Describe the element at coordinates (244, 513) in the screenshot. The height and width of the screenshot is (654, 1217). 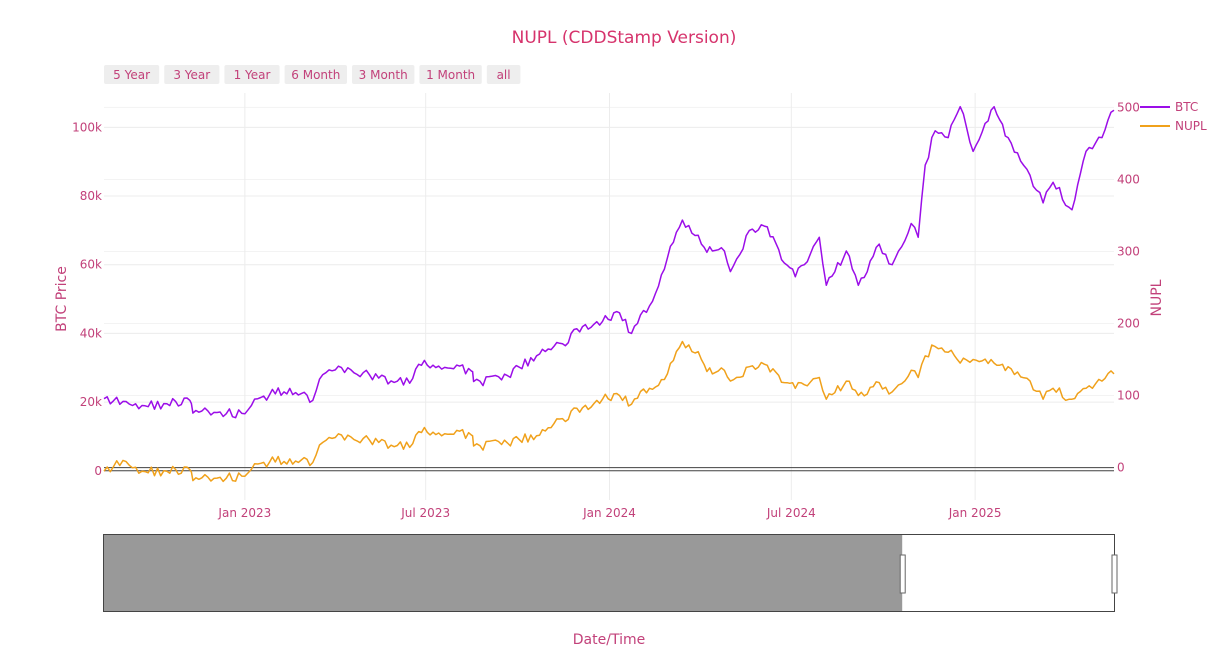
I see `x-tick-label: Jan 2023` at that location.